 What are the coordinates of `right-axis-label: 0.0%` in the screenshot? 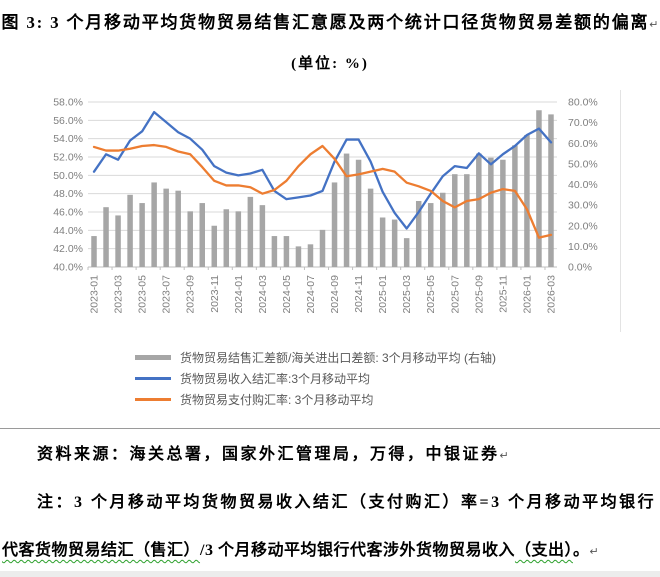 It's located at (580, 268).